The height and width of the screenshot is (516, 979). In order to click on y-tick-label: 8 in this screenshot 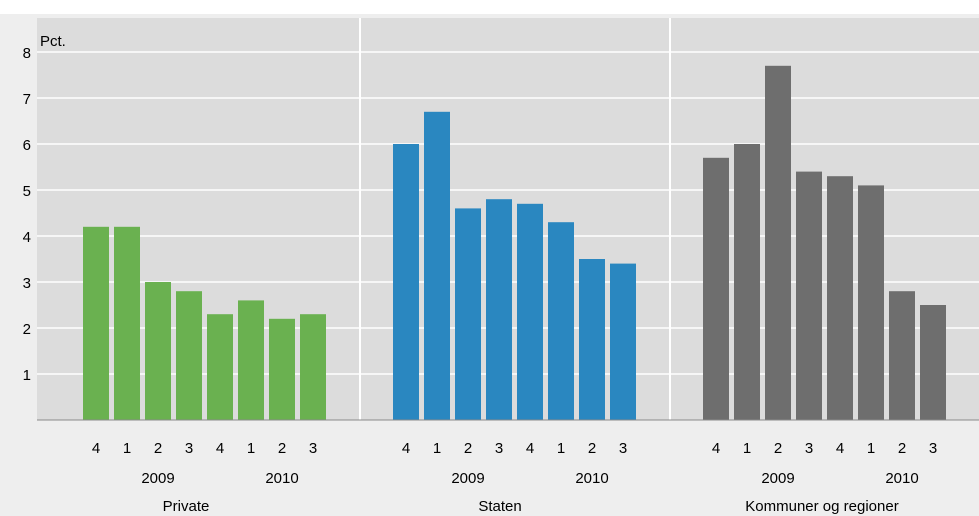, I will do `click(27, 53)`.